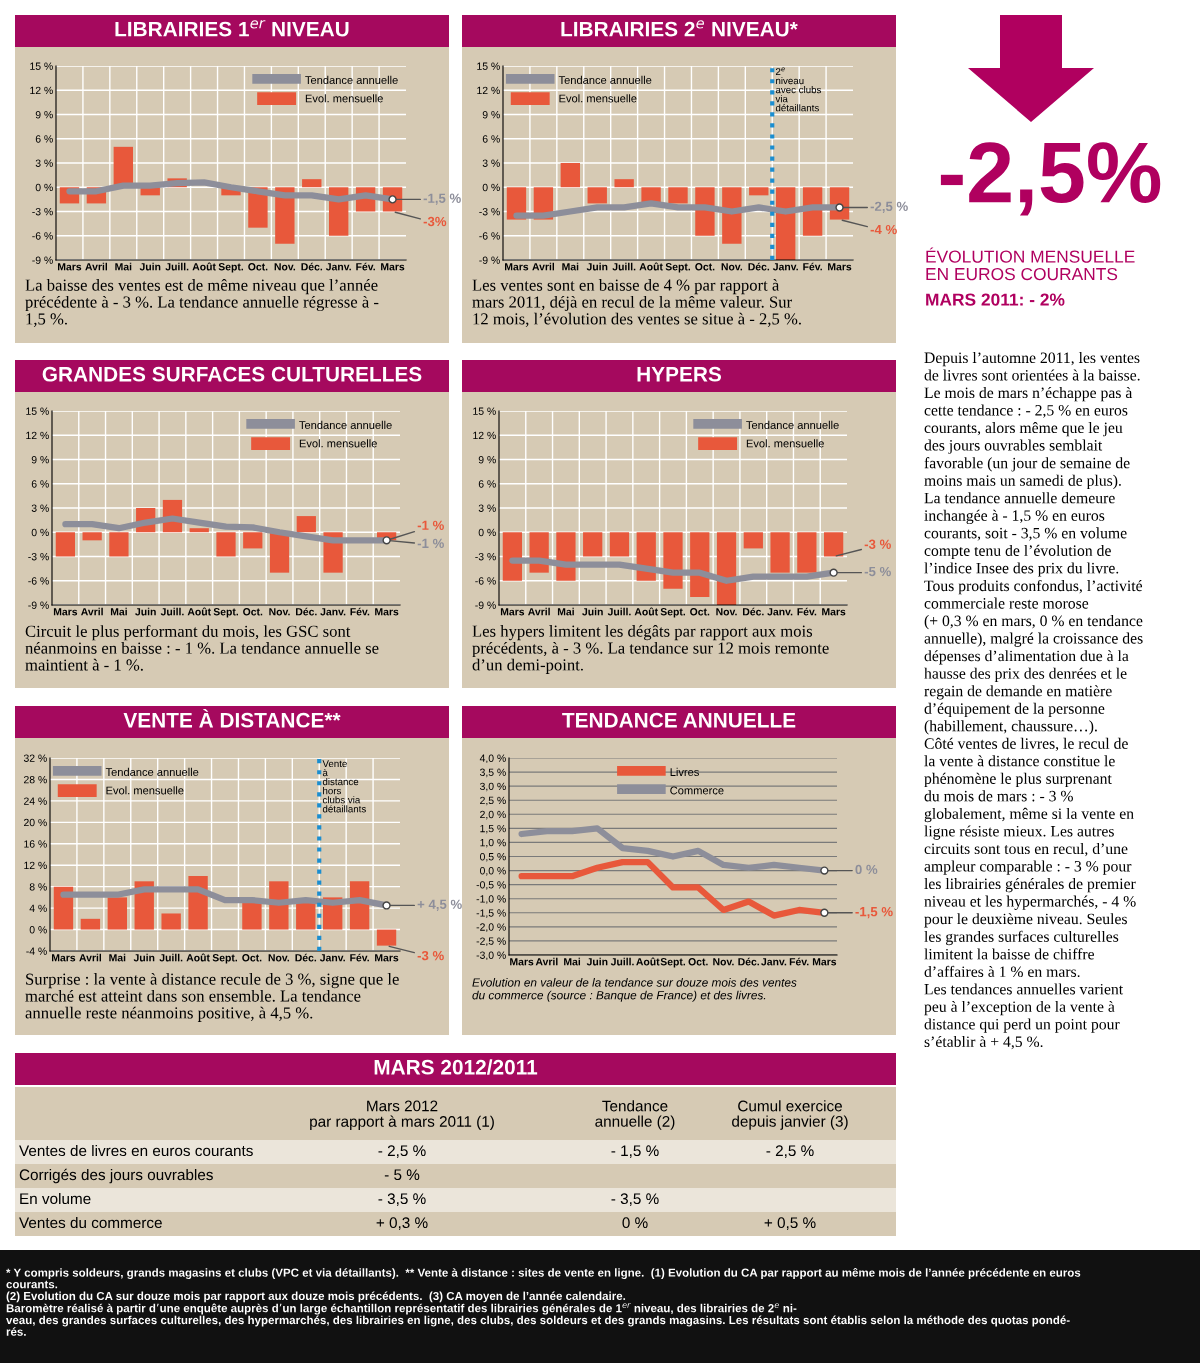 The height and width of the screenshot is (1363, 1200). Describe the element at coordinates (430, 955) in the screenshot. I see `data-label: -3 %` at that location.